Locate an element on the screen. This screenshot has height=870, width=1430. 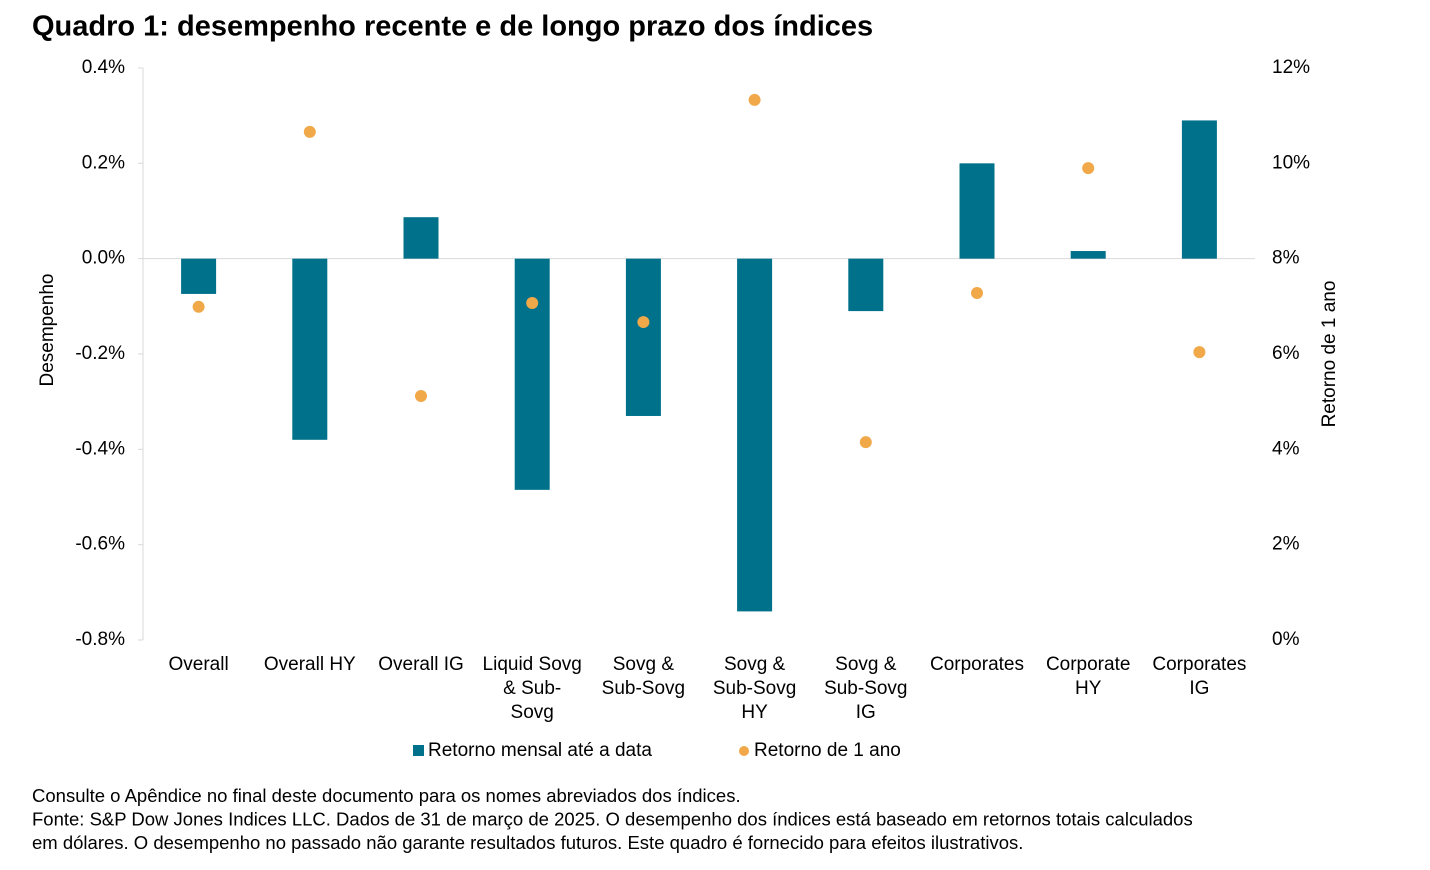
legend-label: Retorno mensal até a data is located at coordinates (540, 750).